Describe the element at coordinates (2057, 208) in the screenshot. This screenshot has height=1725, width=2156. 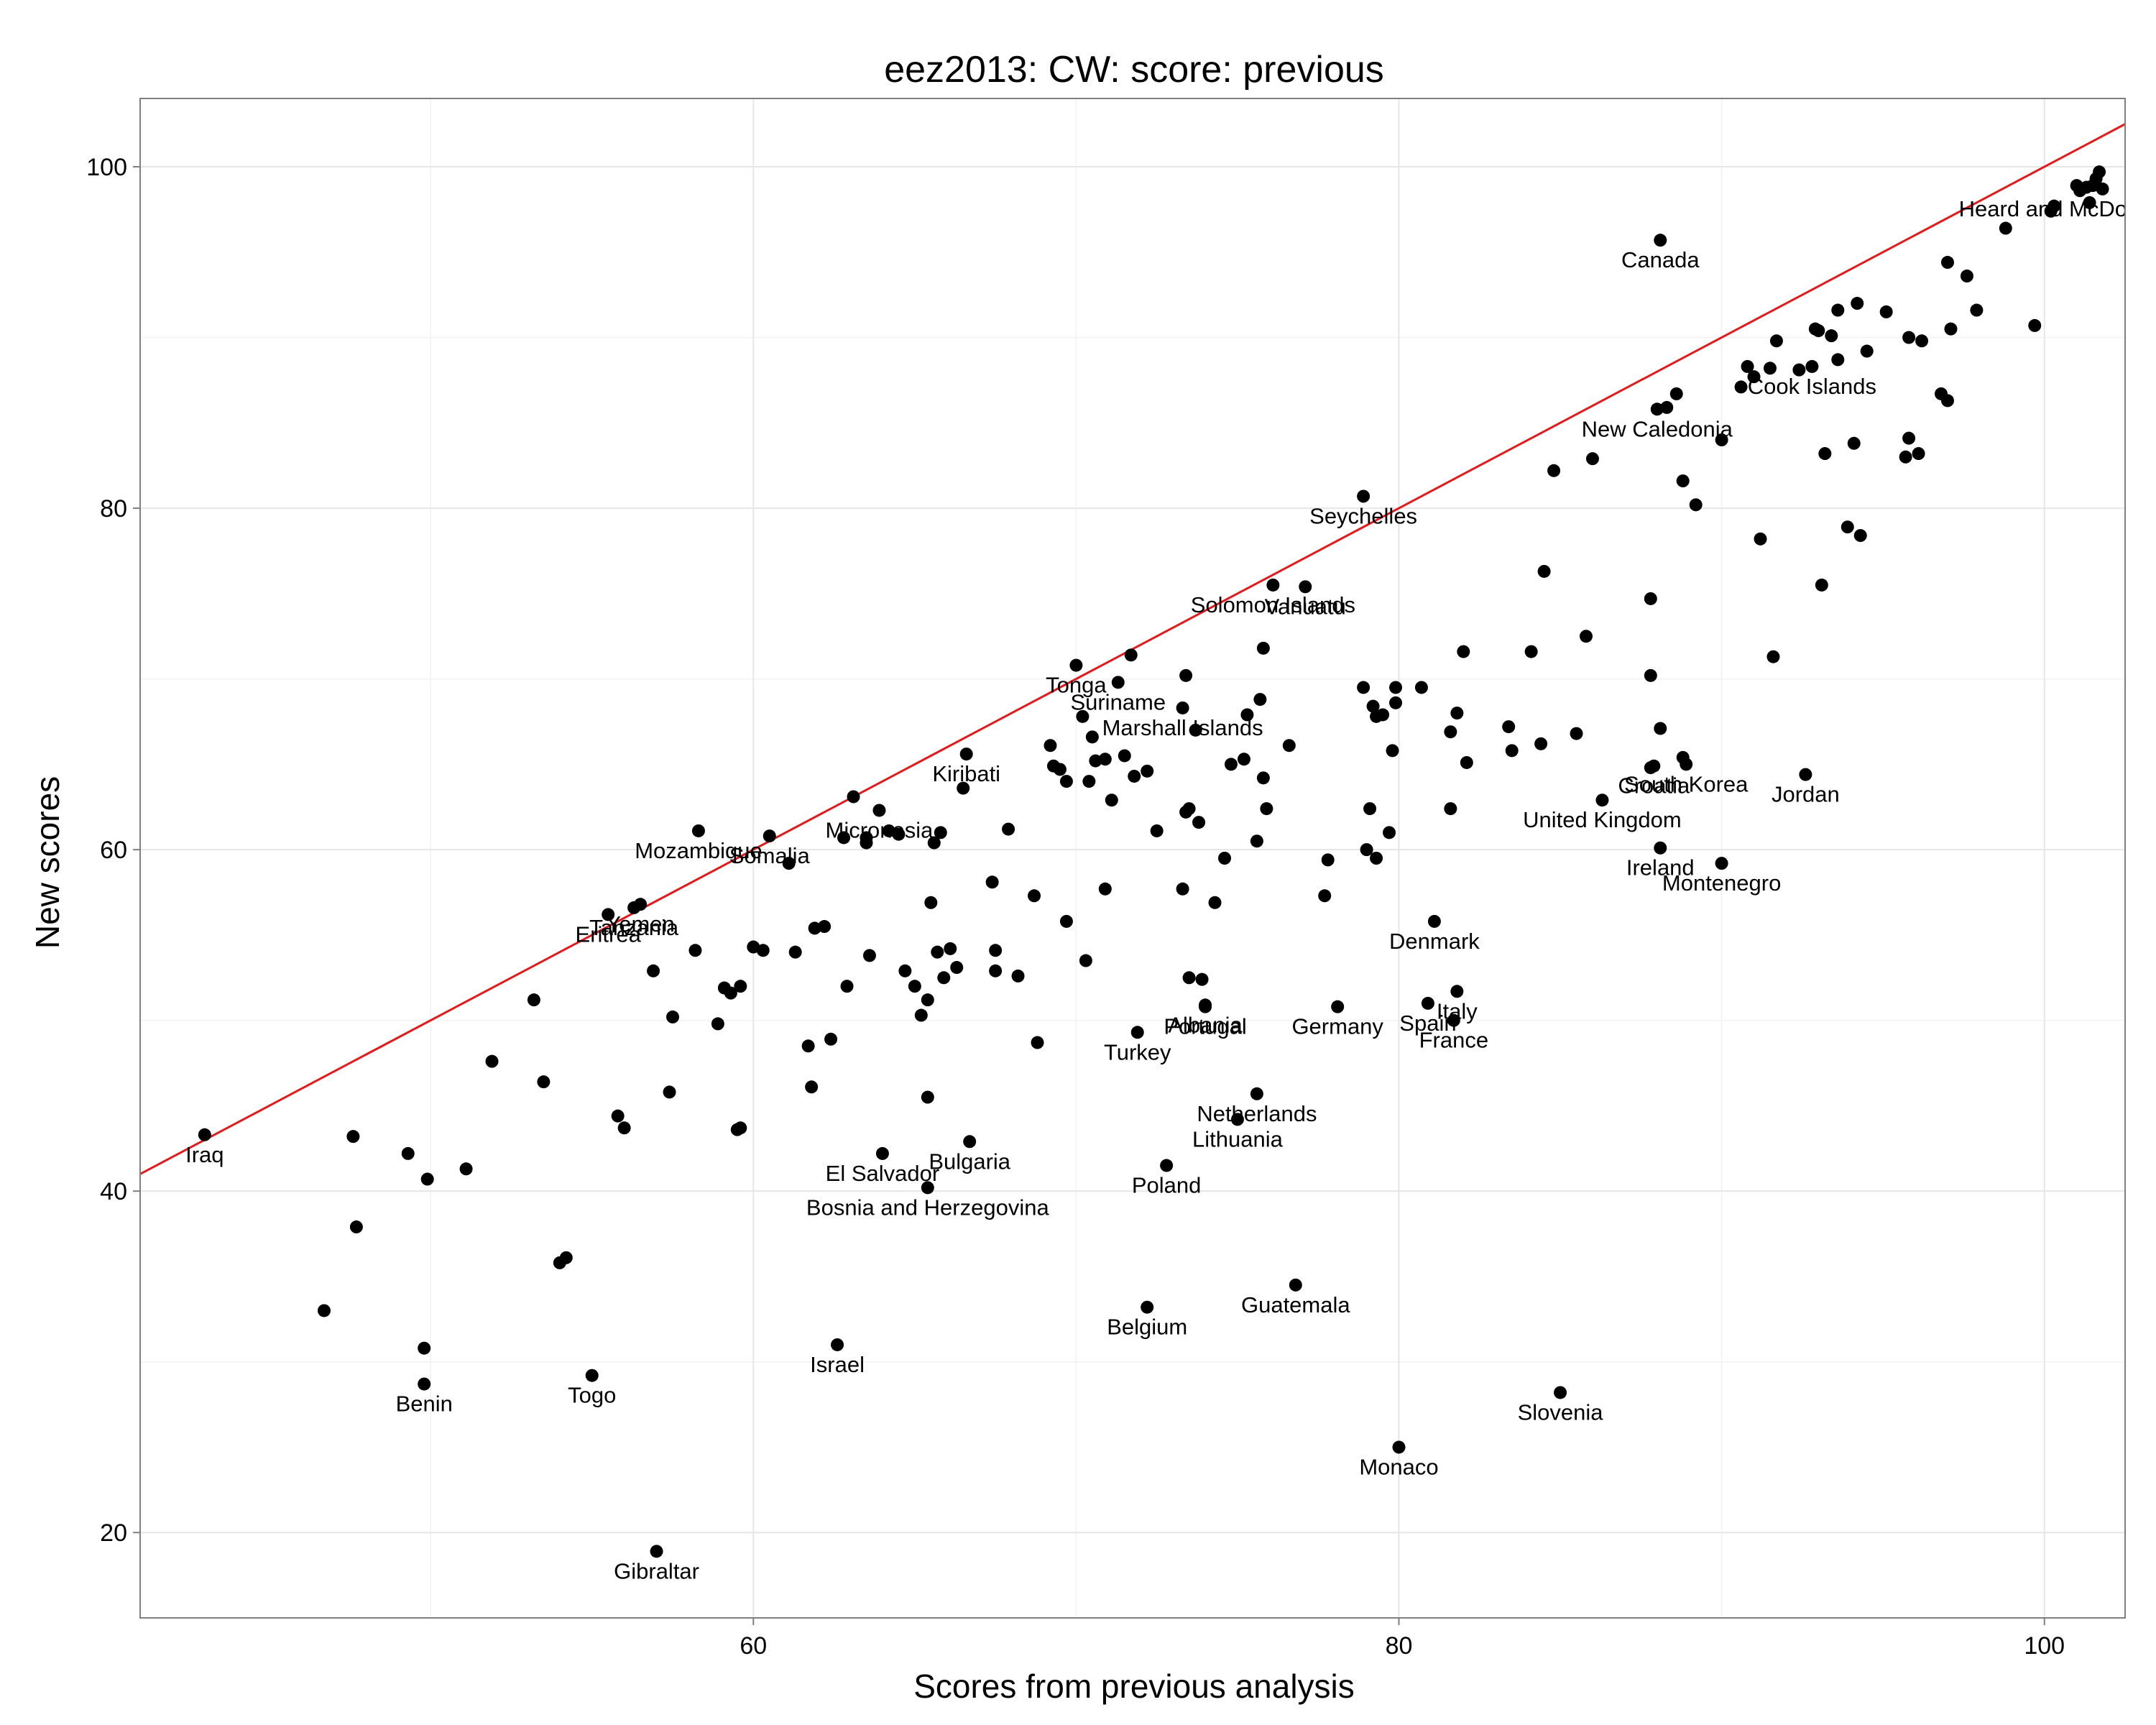
I see `point-label: Heard and McDonald Islands` at that location.